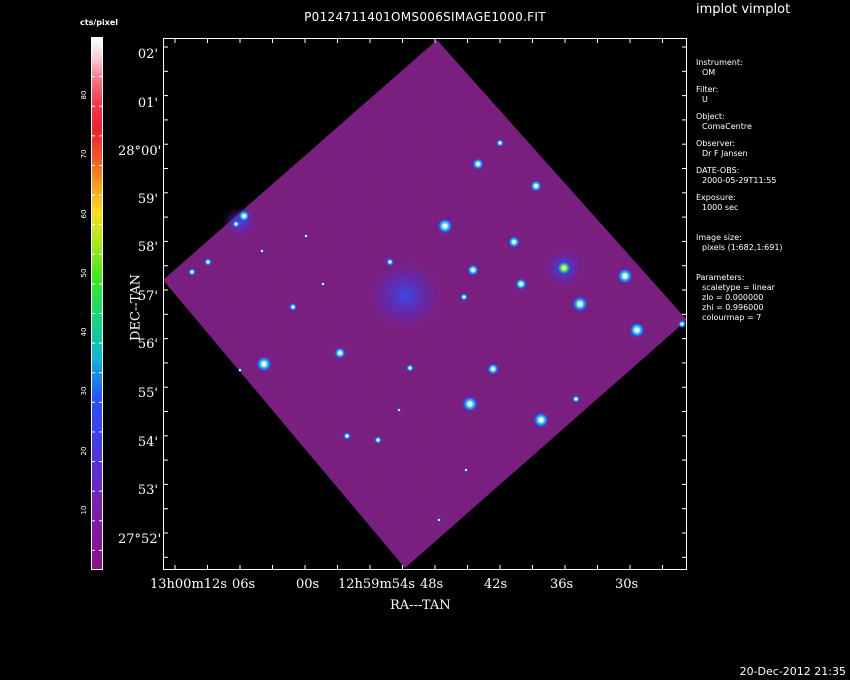 The height and width of the screenshot is (680, 850). Describe the element at coordinates (147, 199) in the screenshot. I see `y-tick-label: 59'` at that location.